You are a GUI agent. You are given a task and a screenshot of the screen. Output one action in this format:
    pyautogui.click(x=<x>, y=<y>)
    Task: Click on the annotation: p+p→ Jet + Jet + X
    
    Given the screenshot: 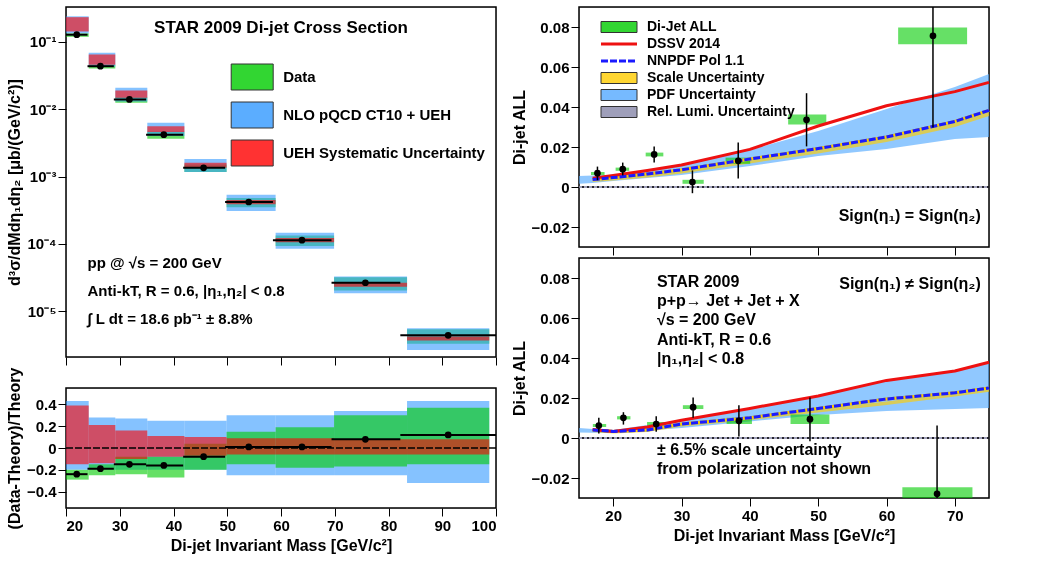 What is the action you would take?
    pyautogui.click(x=728, y=301)
    